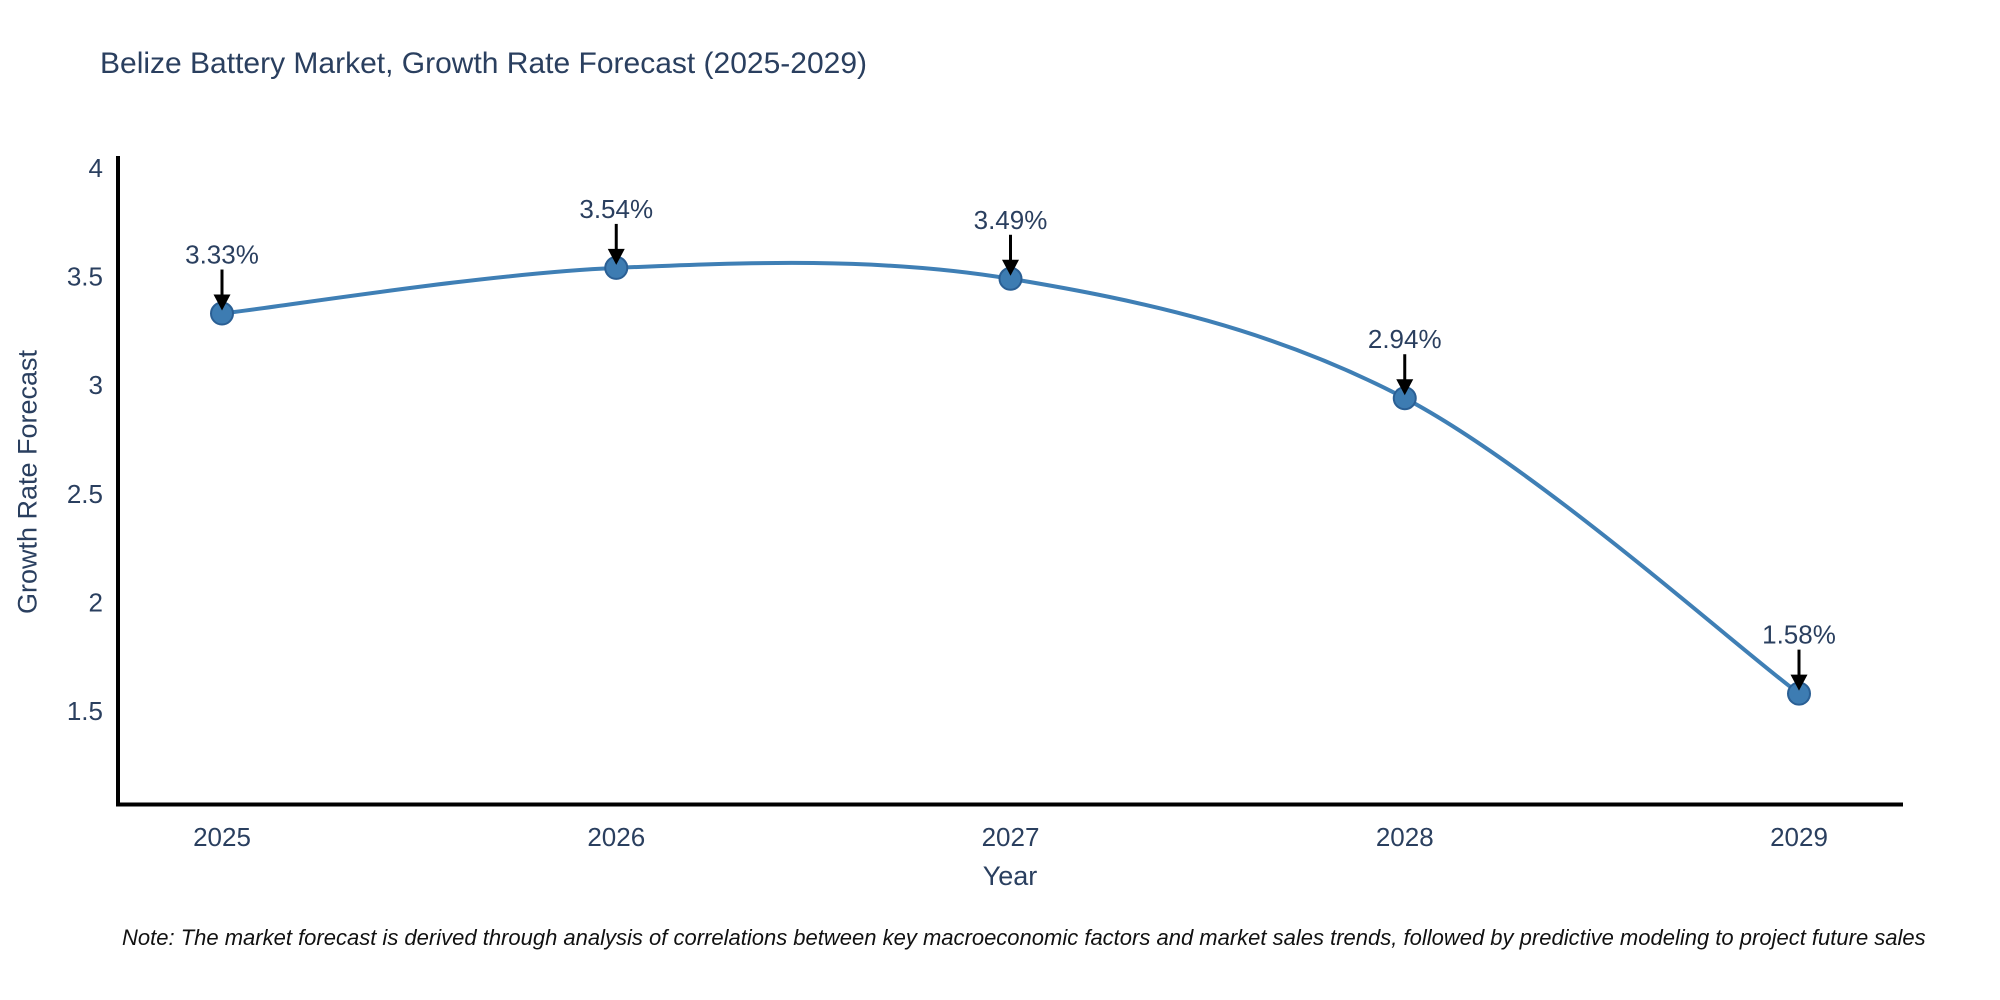 The width and height of the screenshot is (2000, 1000). What do you see at coordinates (1405, 339) in the screenshot?
I see `data-point-label: 2.94%` at bounding box center [1405, 339].